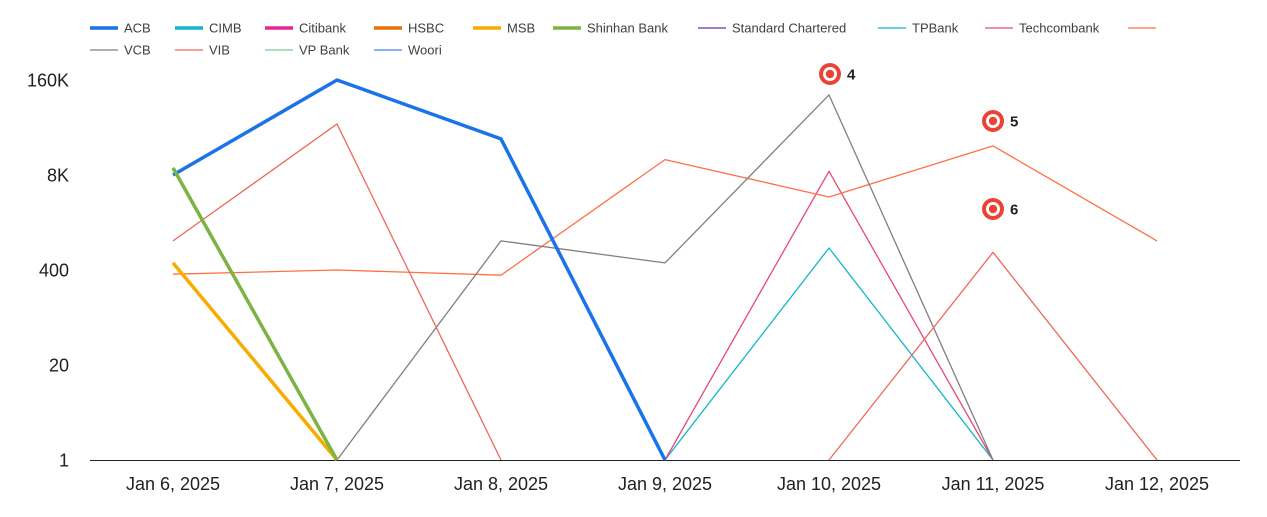 The width and height of the screenshot is (1267, 517). Describe the element at coordinates (837, 74) in the screenshot. I see `annotation-marker: 4` at that location.